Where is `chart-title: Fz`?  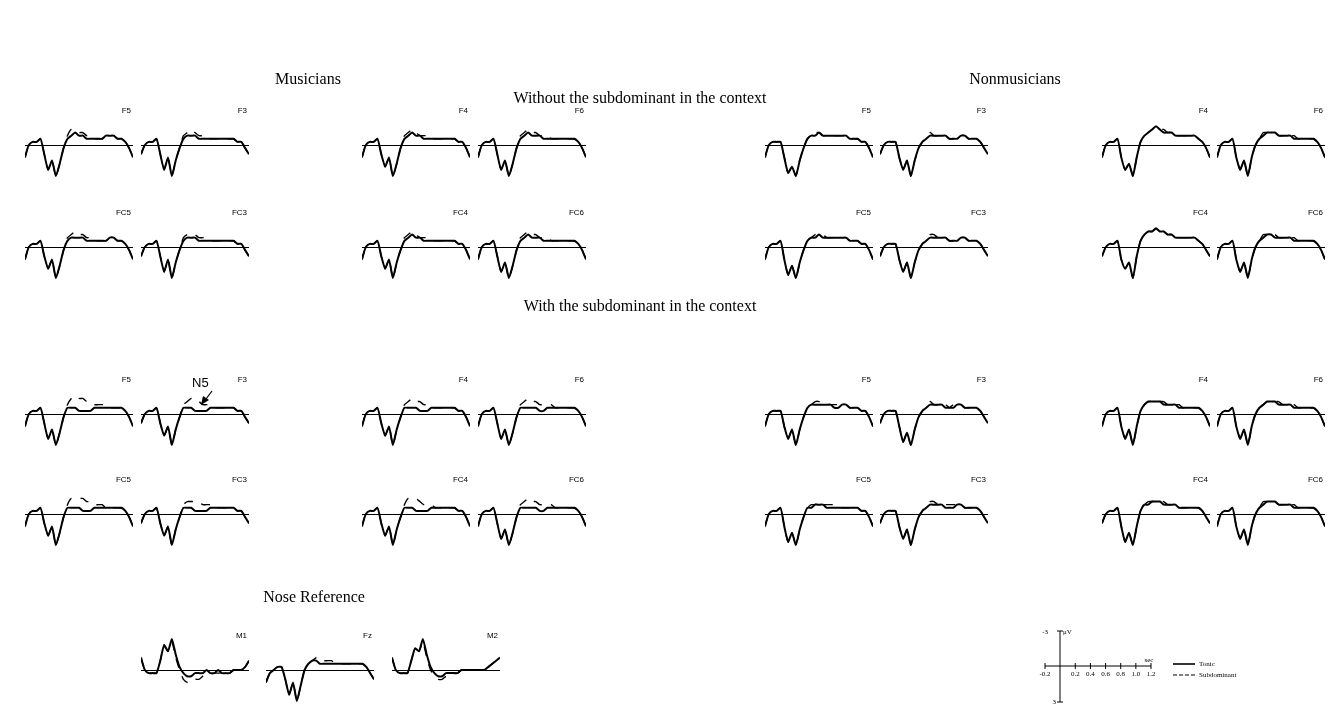 chart-title: Fz is located at coordinates (367, 635).